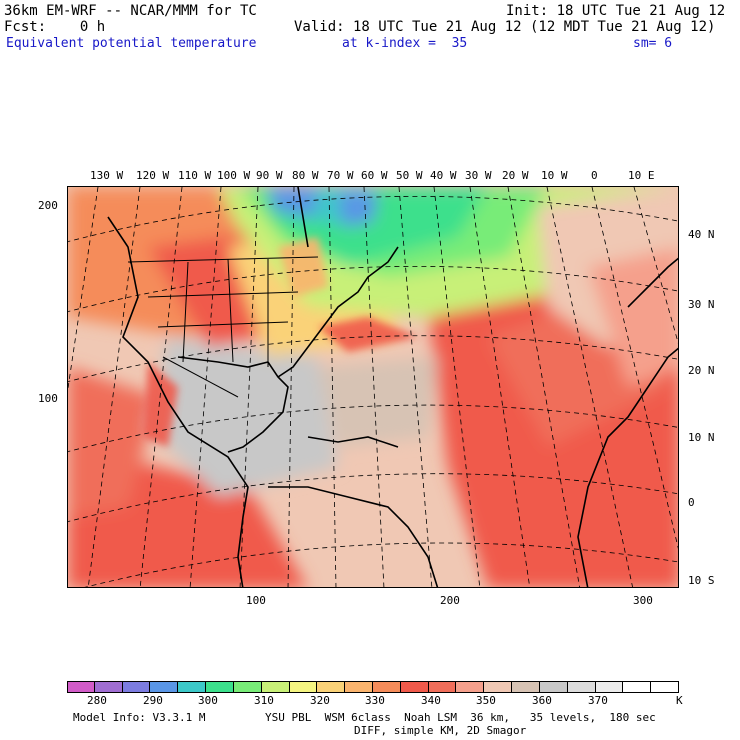 The image size is (740, 740). I want to click on iberia-coast, so click(652, 282).